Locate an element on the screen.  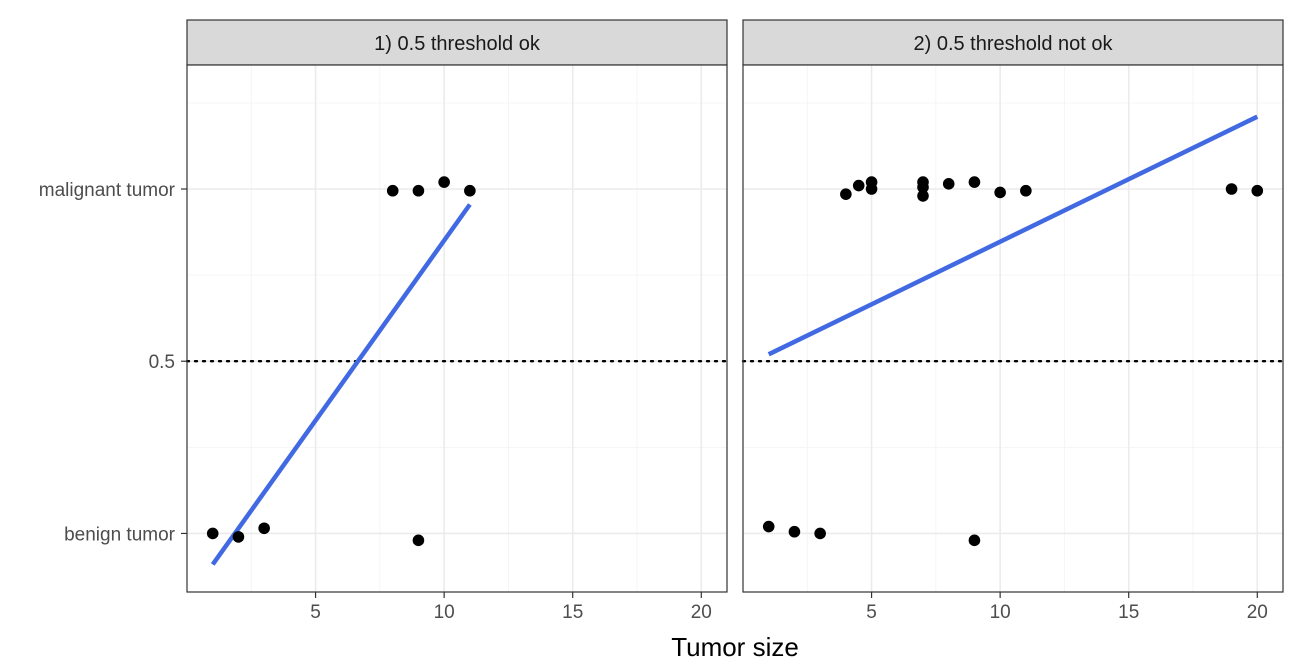
facet-title-1: 1) 0.5 threshold ok is located at coordinates (457, 44).